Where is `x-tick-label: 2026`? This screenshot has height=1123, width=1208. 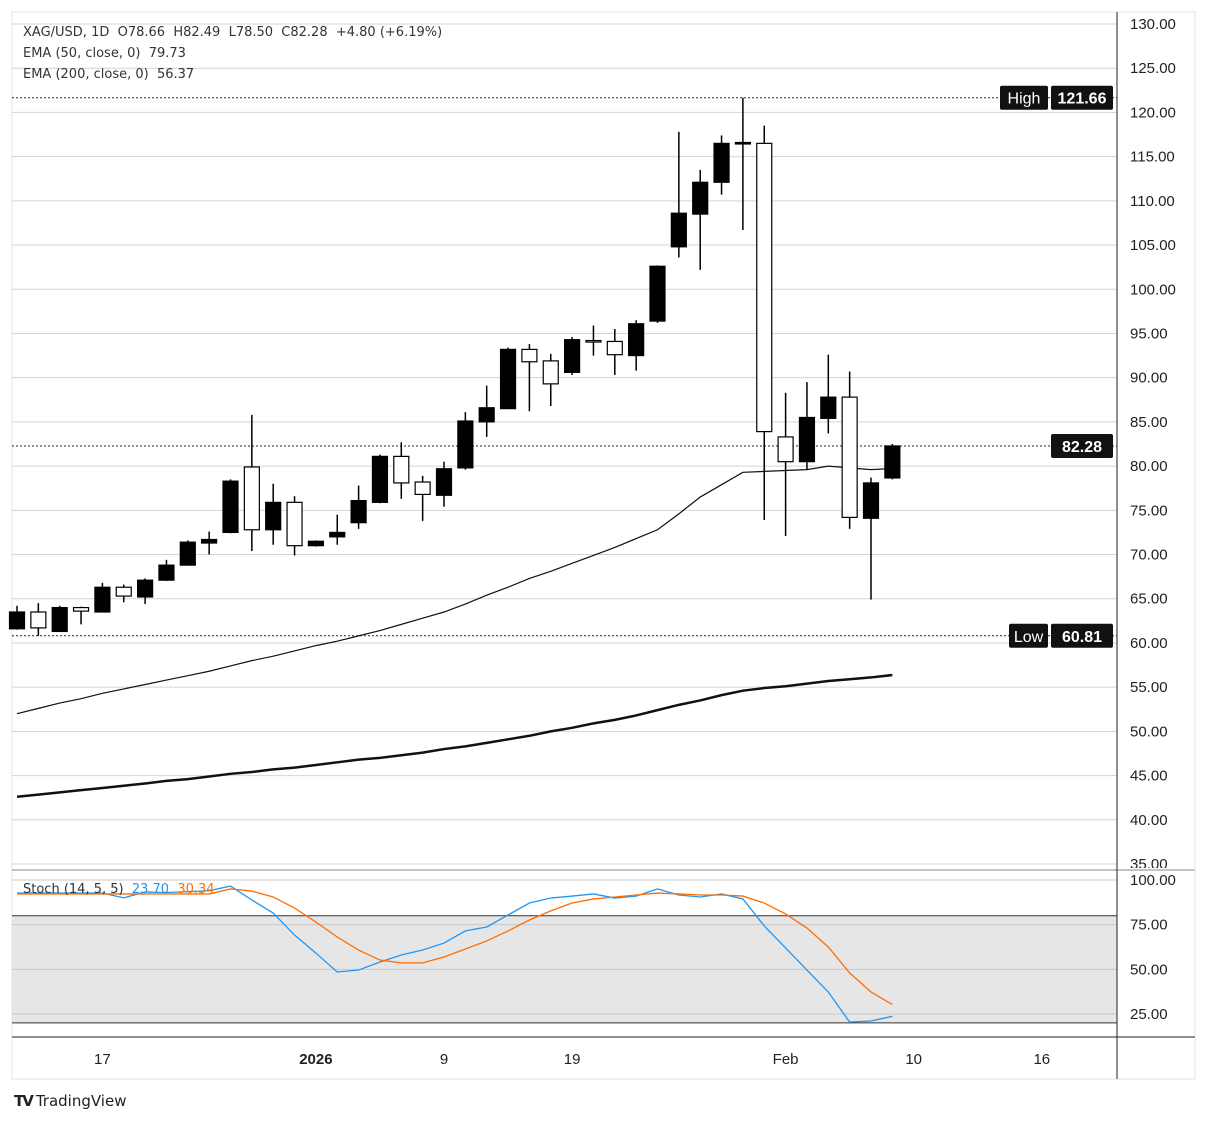 x-tick-label: 2026 is located at coordinates (315, 1059).